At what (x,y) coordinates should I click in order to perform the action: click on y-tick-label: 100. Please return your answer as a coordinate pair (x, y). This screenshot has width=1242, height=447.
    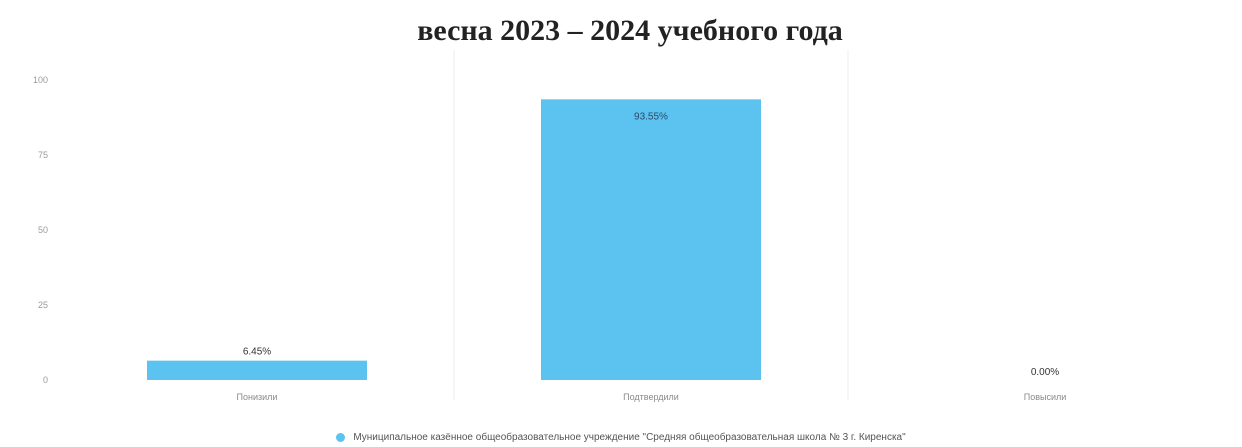
    Looking at the image, I should click on (40, 80).